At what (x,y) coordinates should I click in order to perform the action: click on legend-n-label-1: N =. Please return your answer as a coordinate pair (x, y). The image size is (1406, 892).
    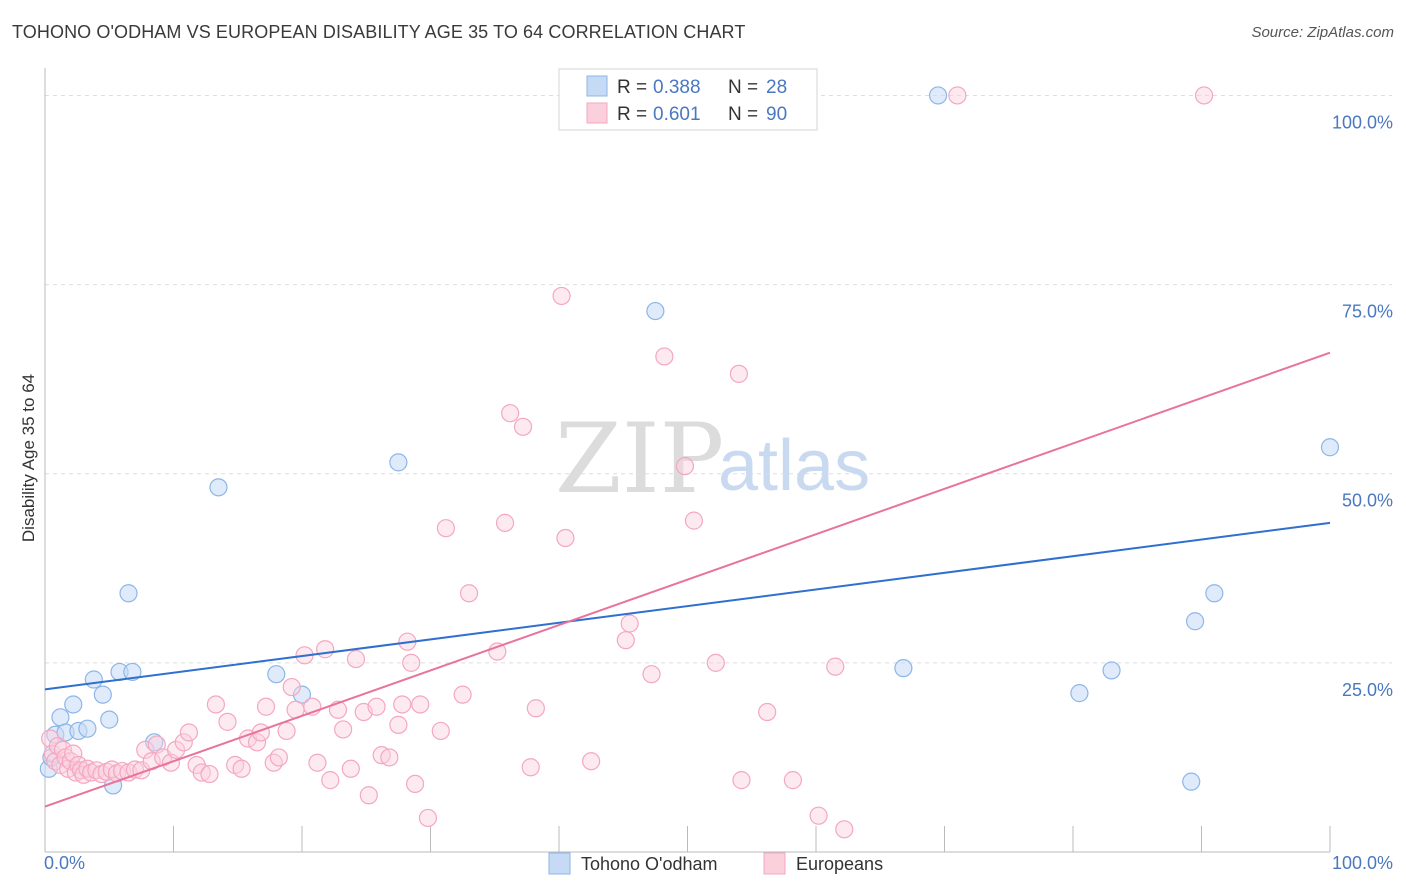
    Looking at the image, I should click on (743, 87).